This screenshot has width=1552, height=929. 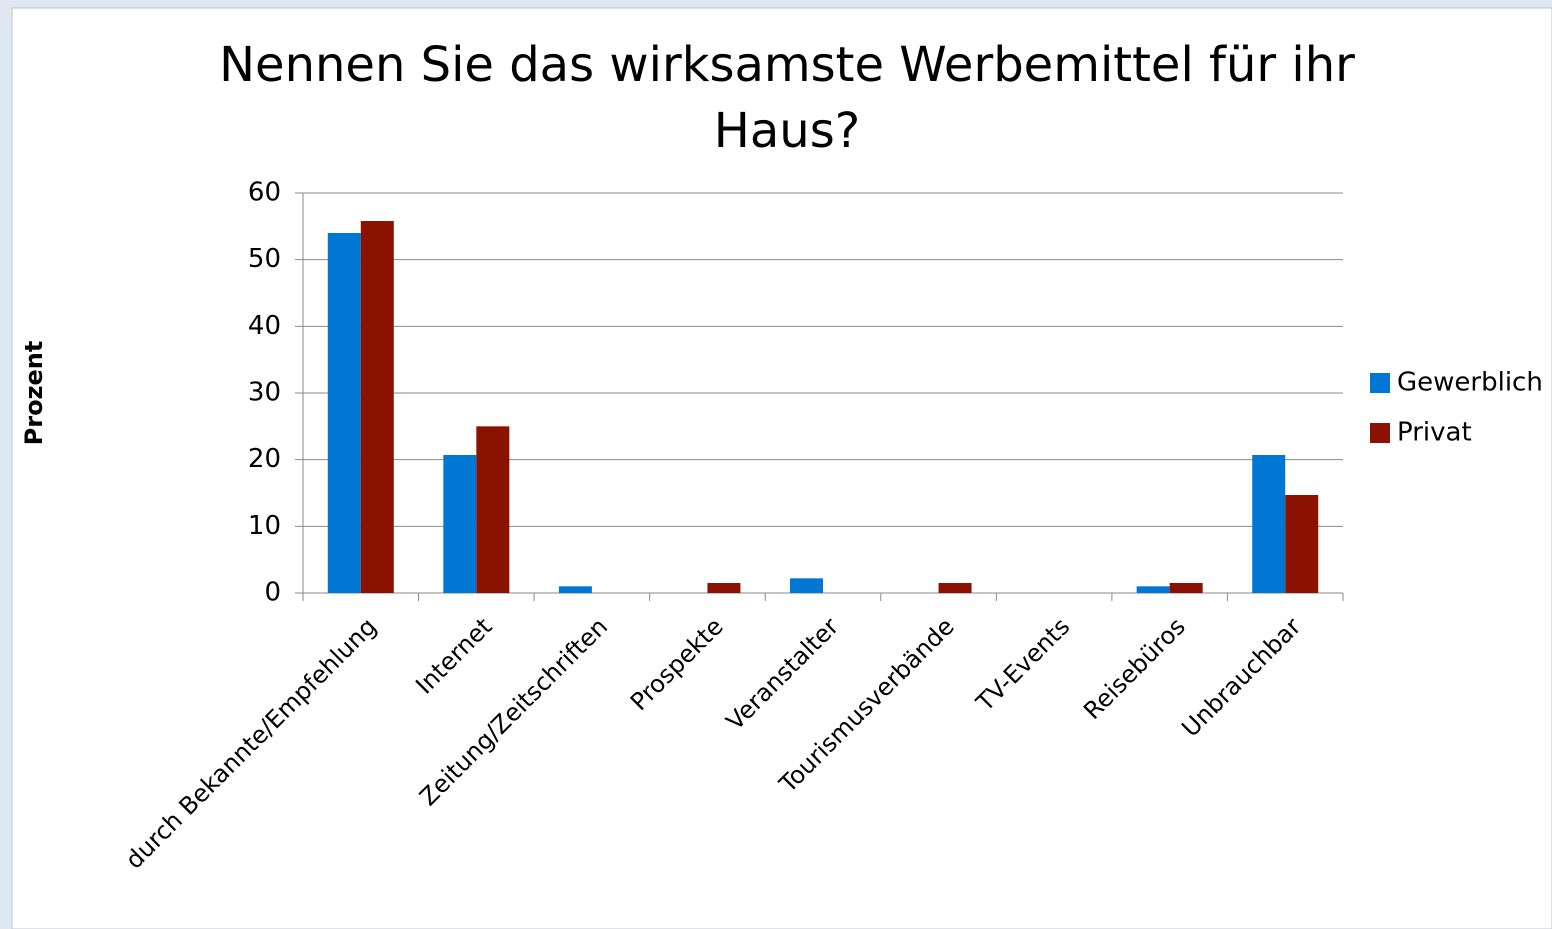 I want to click on y-tick-label: 10, so click(x=264, y=526).